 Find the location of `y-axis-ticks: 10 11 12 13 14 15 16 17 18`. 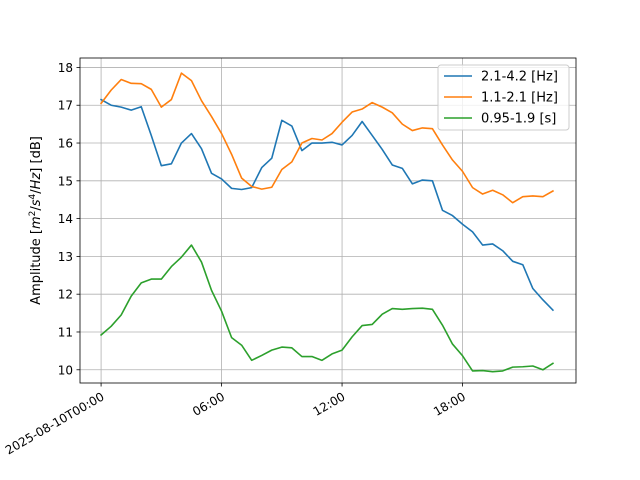

y-axis-ticks: 10 11 12 13 14 15 16 17 18 is located at coordinates (69, 219).